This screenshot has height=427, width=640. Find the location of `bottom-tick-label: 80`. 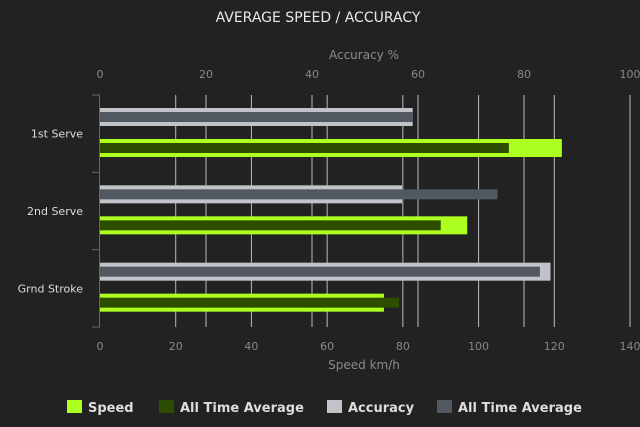

bottom-tick-label: 80 is located at coordinates (403, 346).